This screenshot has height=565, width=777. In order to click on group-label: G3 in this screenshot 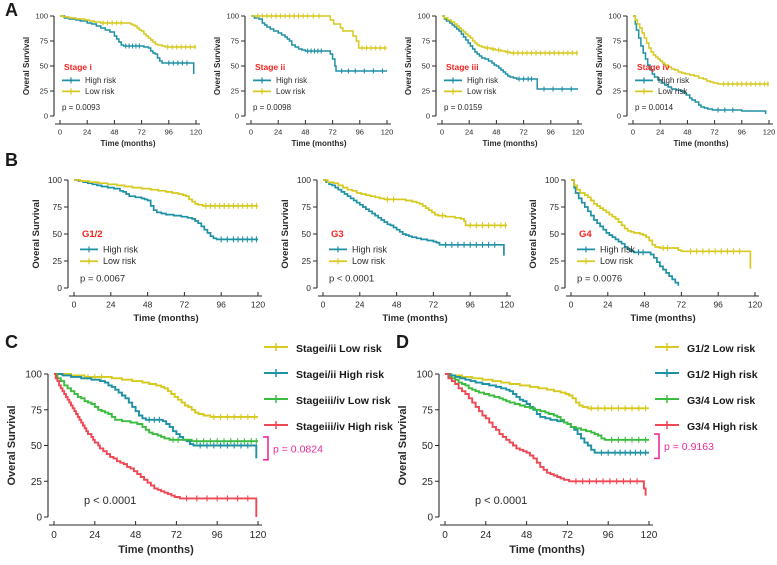, I will do `click(337, 234)`.